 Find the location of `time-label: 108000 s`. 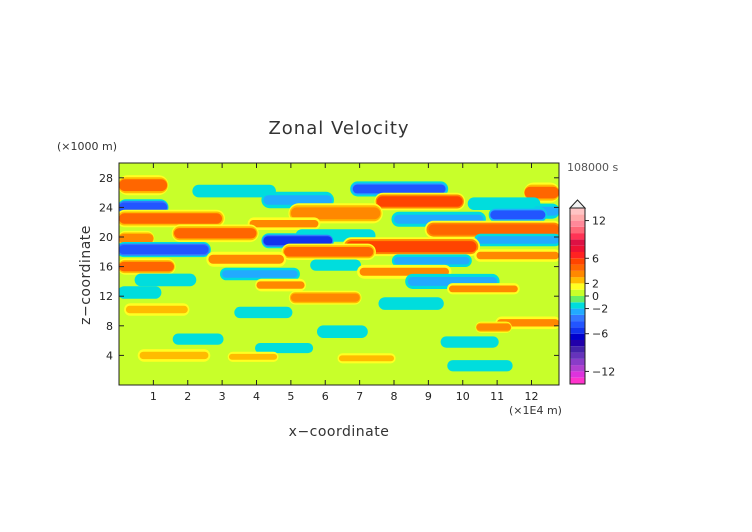

time-label: 108000 s is located at coordinates (592, 167).